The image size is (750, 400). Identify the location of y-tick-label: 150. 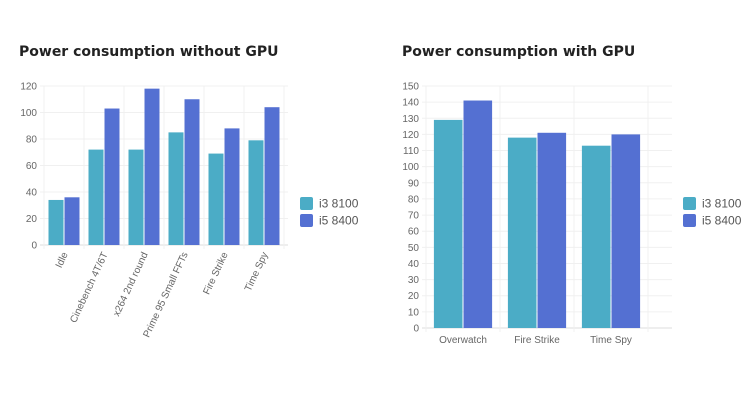
(410, 87).